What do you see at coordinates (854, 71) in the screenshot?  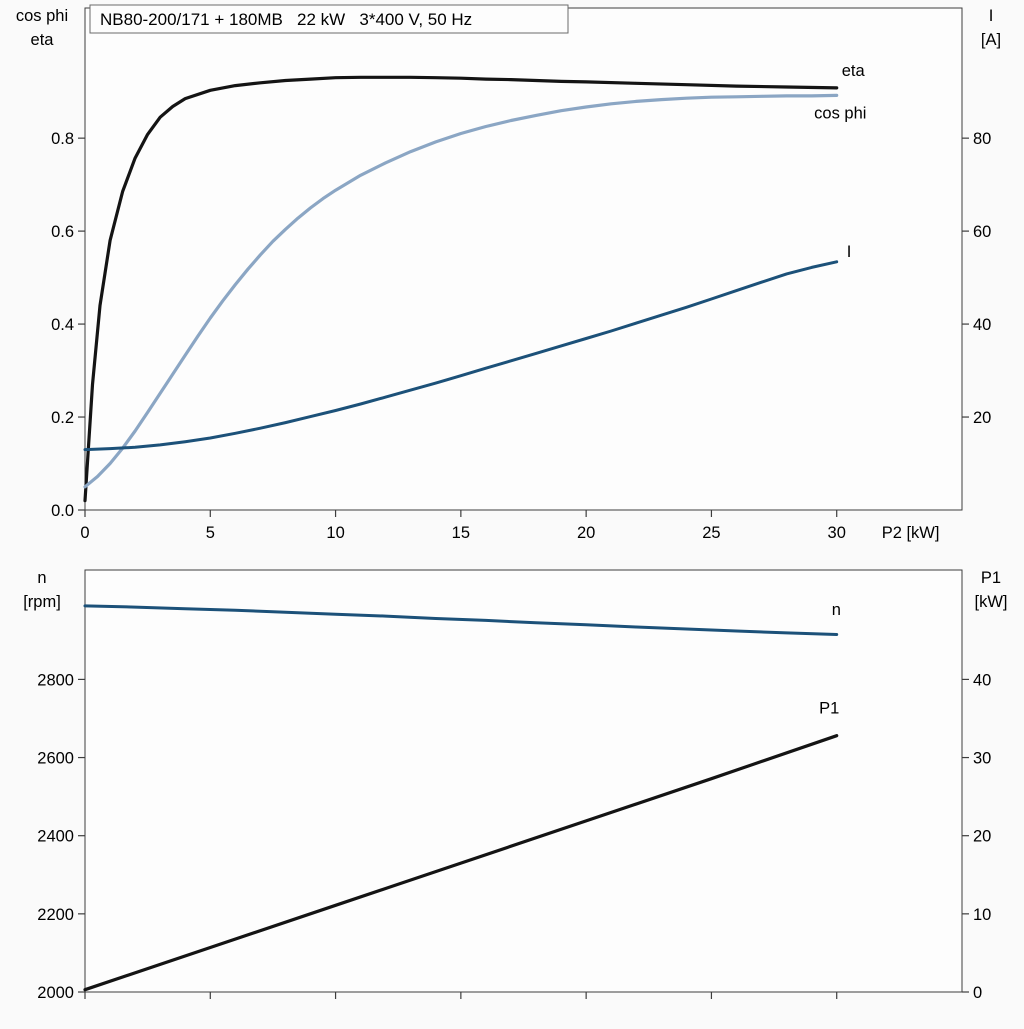 I see `eta-curve-label: eta` at bounding box center [854, 71].